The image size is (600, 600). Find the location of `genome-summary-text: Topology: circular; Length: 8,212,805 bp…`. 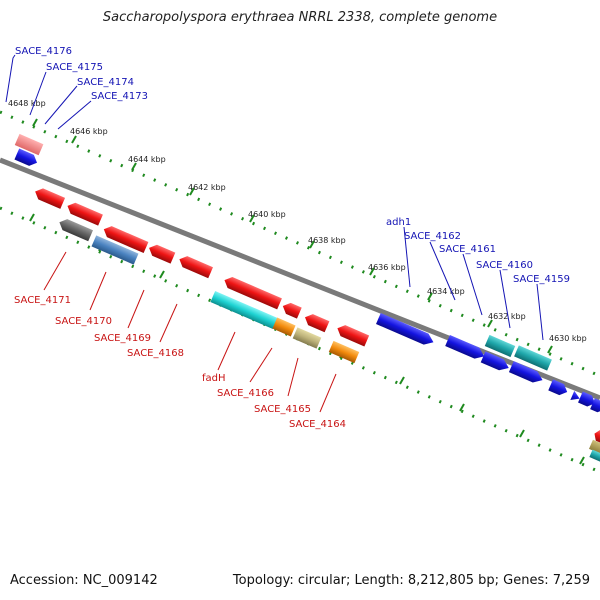

genome-summary-text: Topology: circular; Length: 8,212,805 bp… is located at coordinates (411, 580).